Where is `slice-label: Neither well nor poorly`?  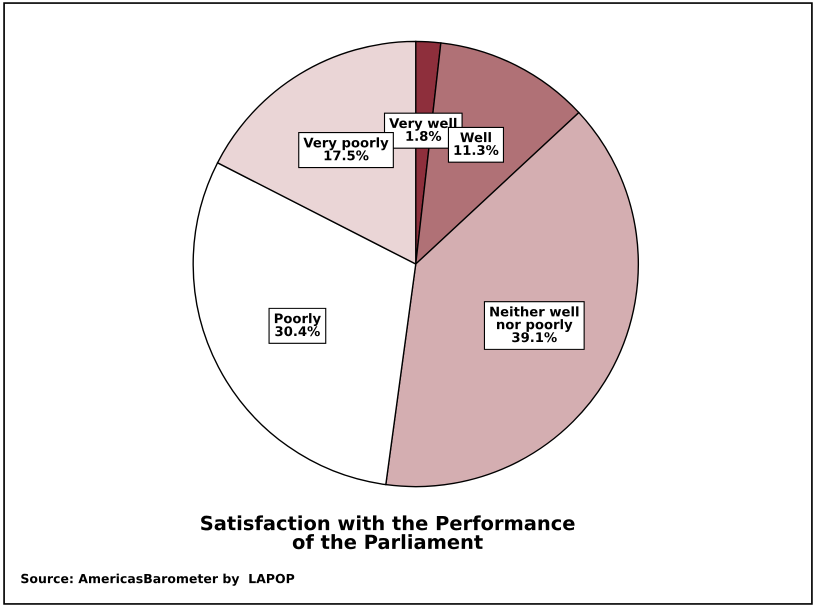
slice-label: Neither well nor poorly is located at coordinates (534, 319).